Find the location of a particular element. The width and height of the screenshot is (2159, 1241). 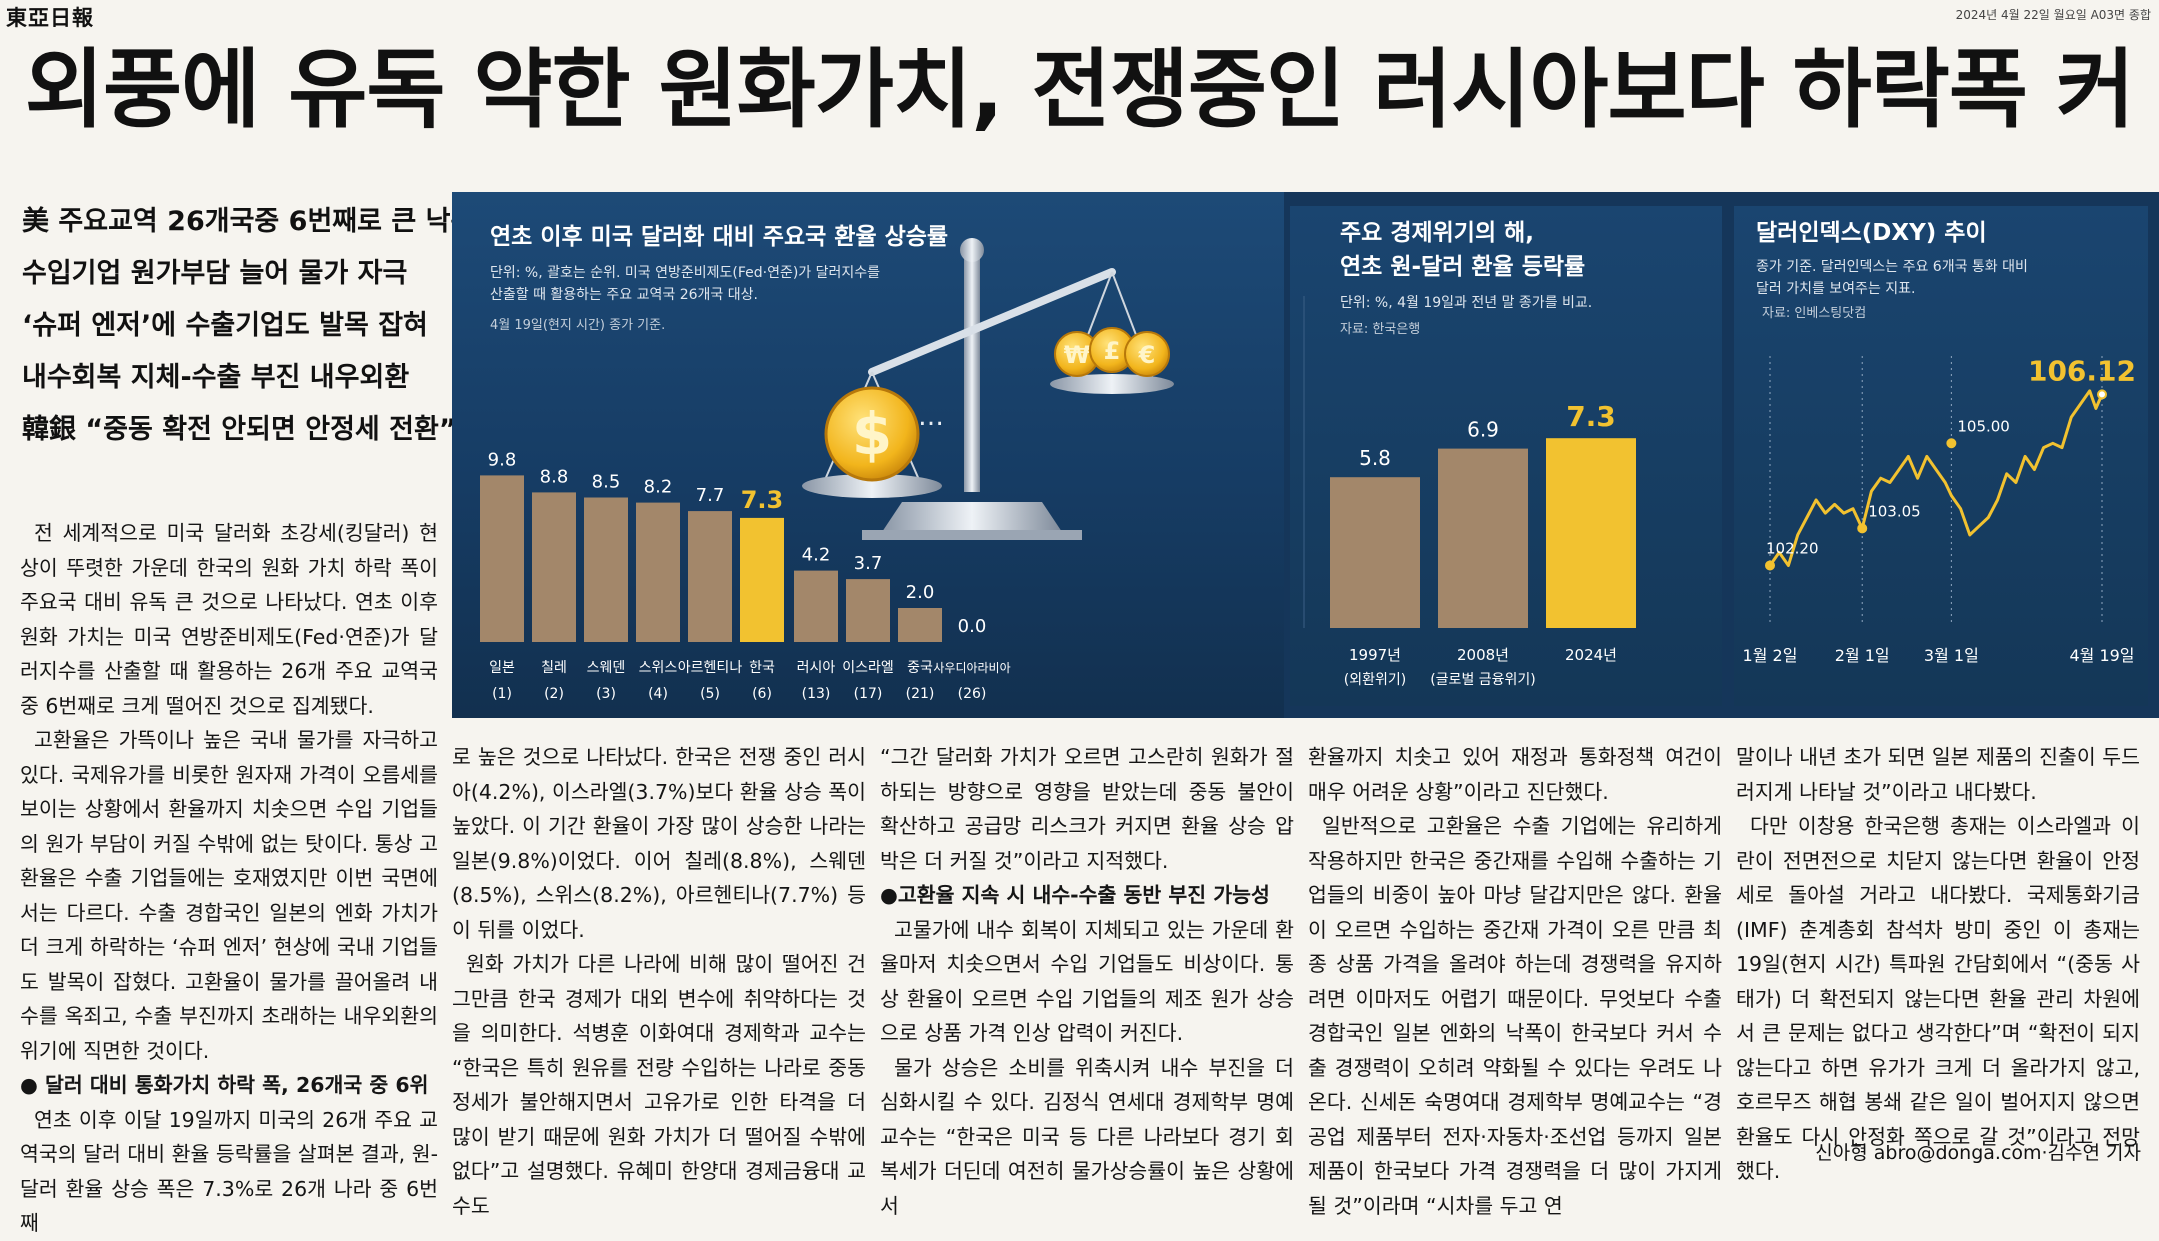

data-label: 6.9 is located at coordinates (1483, 430).